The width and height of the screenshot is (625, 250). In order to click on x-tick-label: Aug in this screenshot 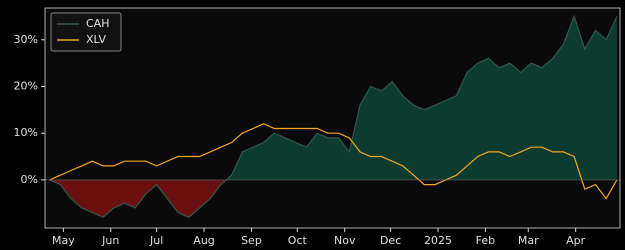, I will do `click(203, 240)`.